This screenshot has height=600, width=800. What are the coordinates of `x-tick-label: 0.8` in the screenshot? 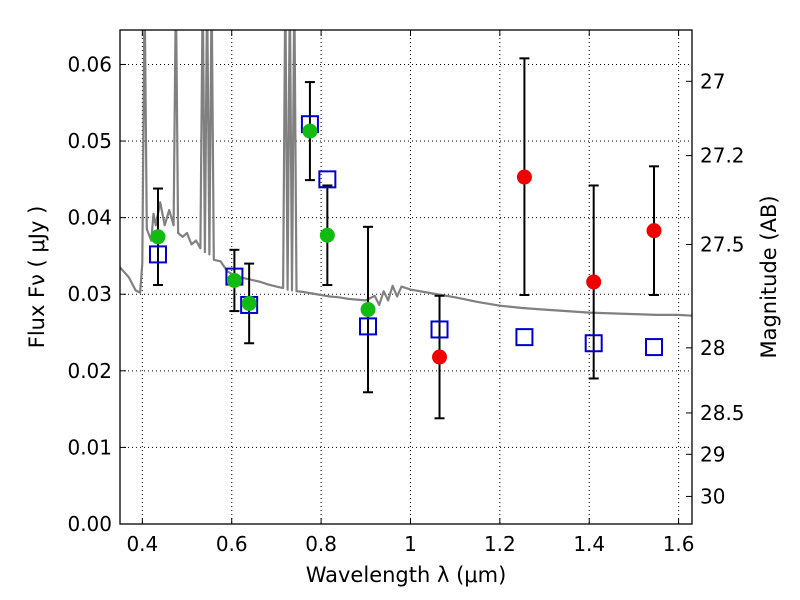 It's located at (321, 544).